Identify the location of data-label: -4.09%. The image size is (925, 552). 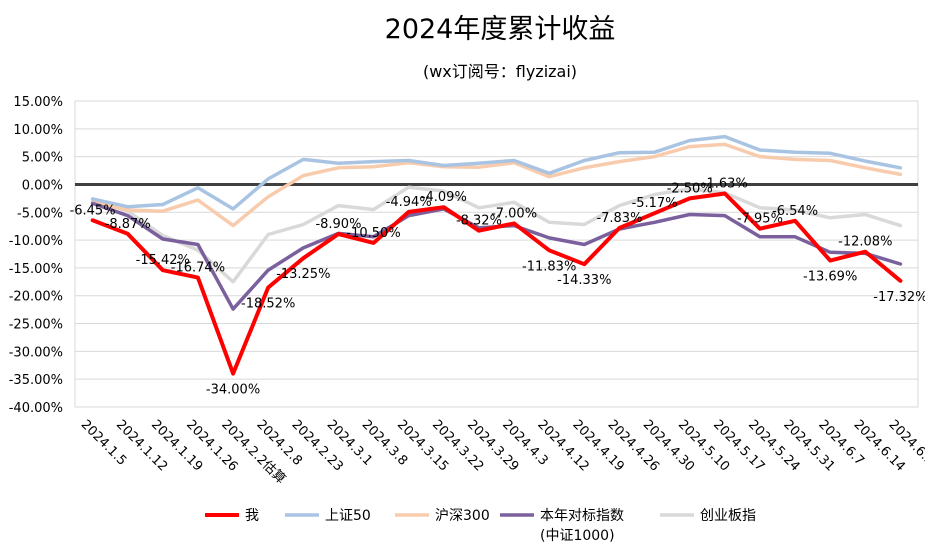
(444, 197).